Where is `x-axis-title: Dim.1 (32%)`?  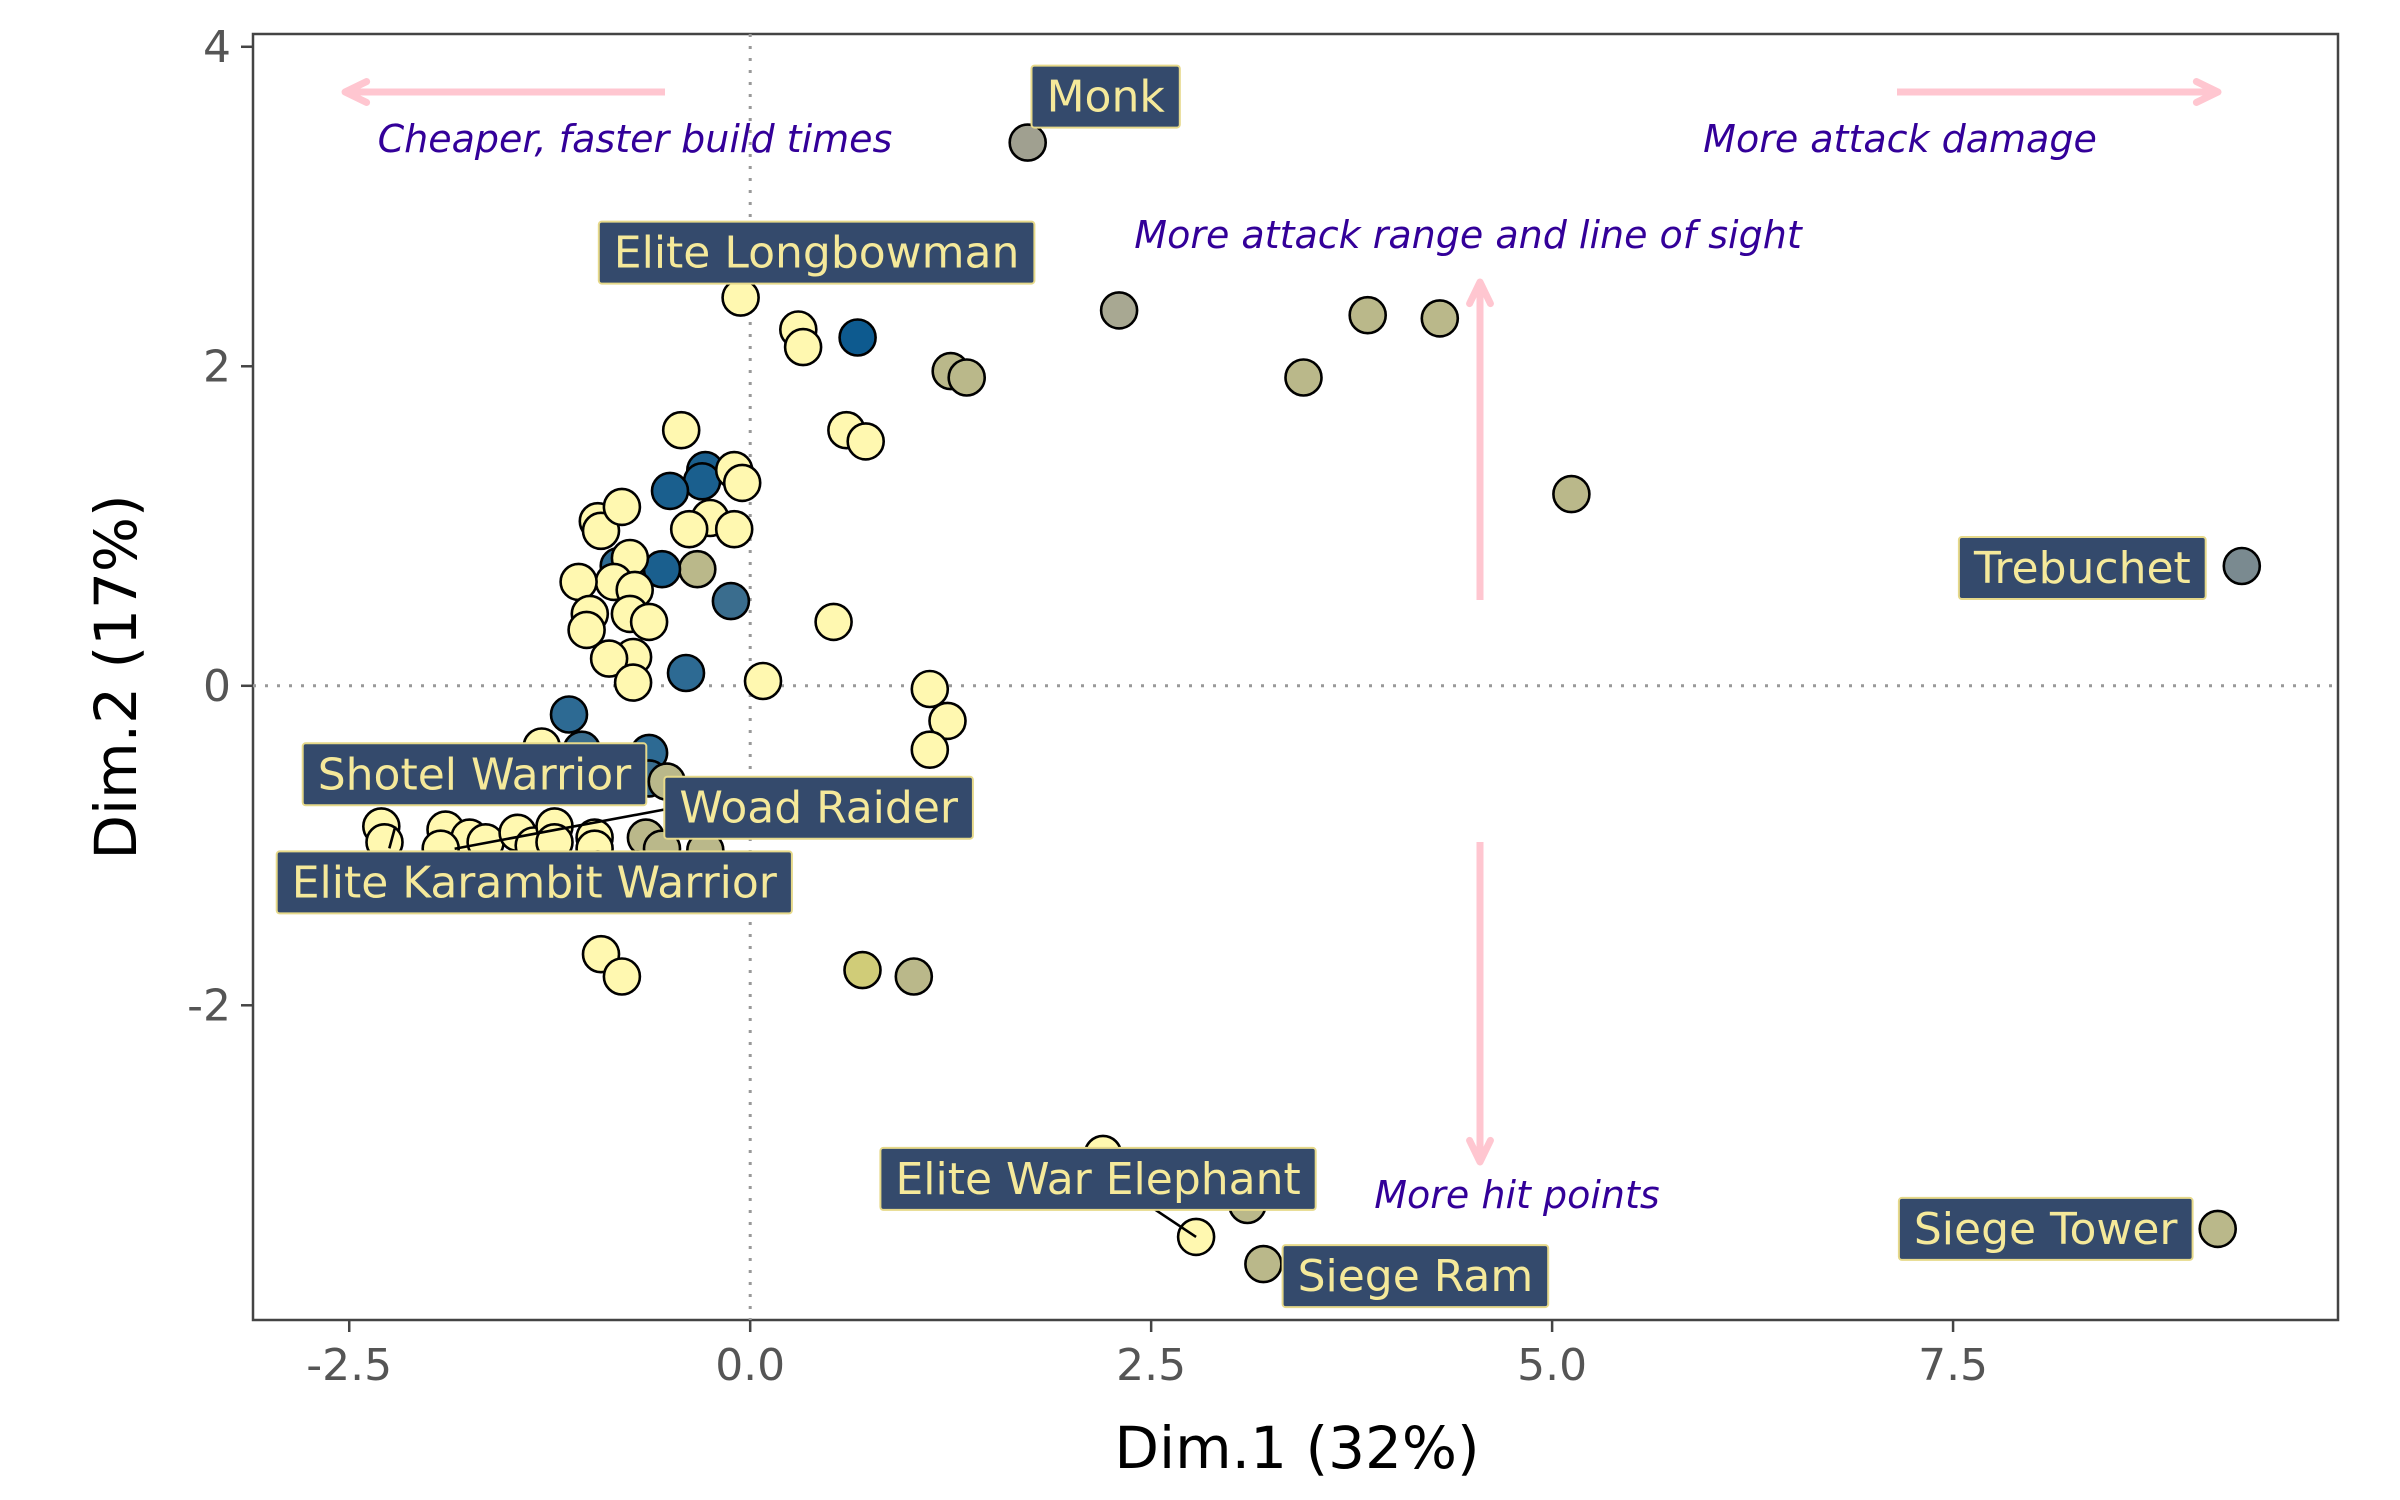 x-axis-title: Dim.1 (32%) is located at coordinates (1296, 1448).